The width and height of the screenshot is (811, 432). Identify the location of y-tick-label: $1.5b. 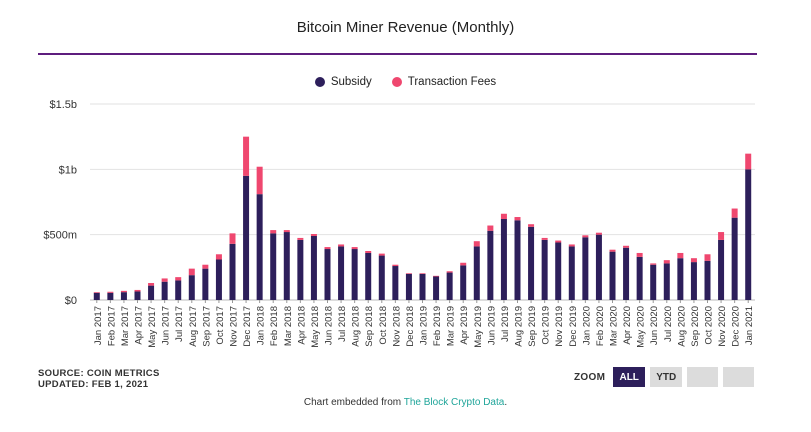
(63, 105).